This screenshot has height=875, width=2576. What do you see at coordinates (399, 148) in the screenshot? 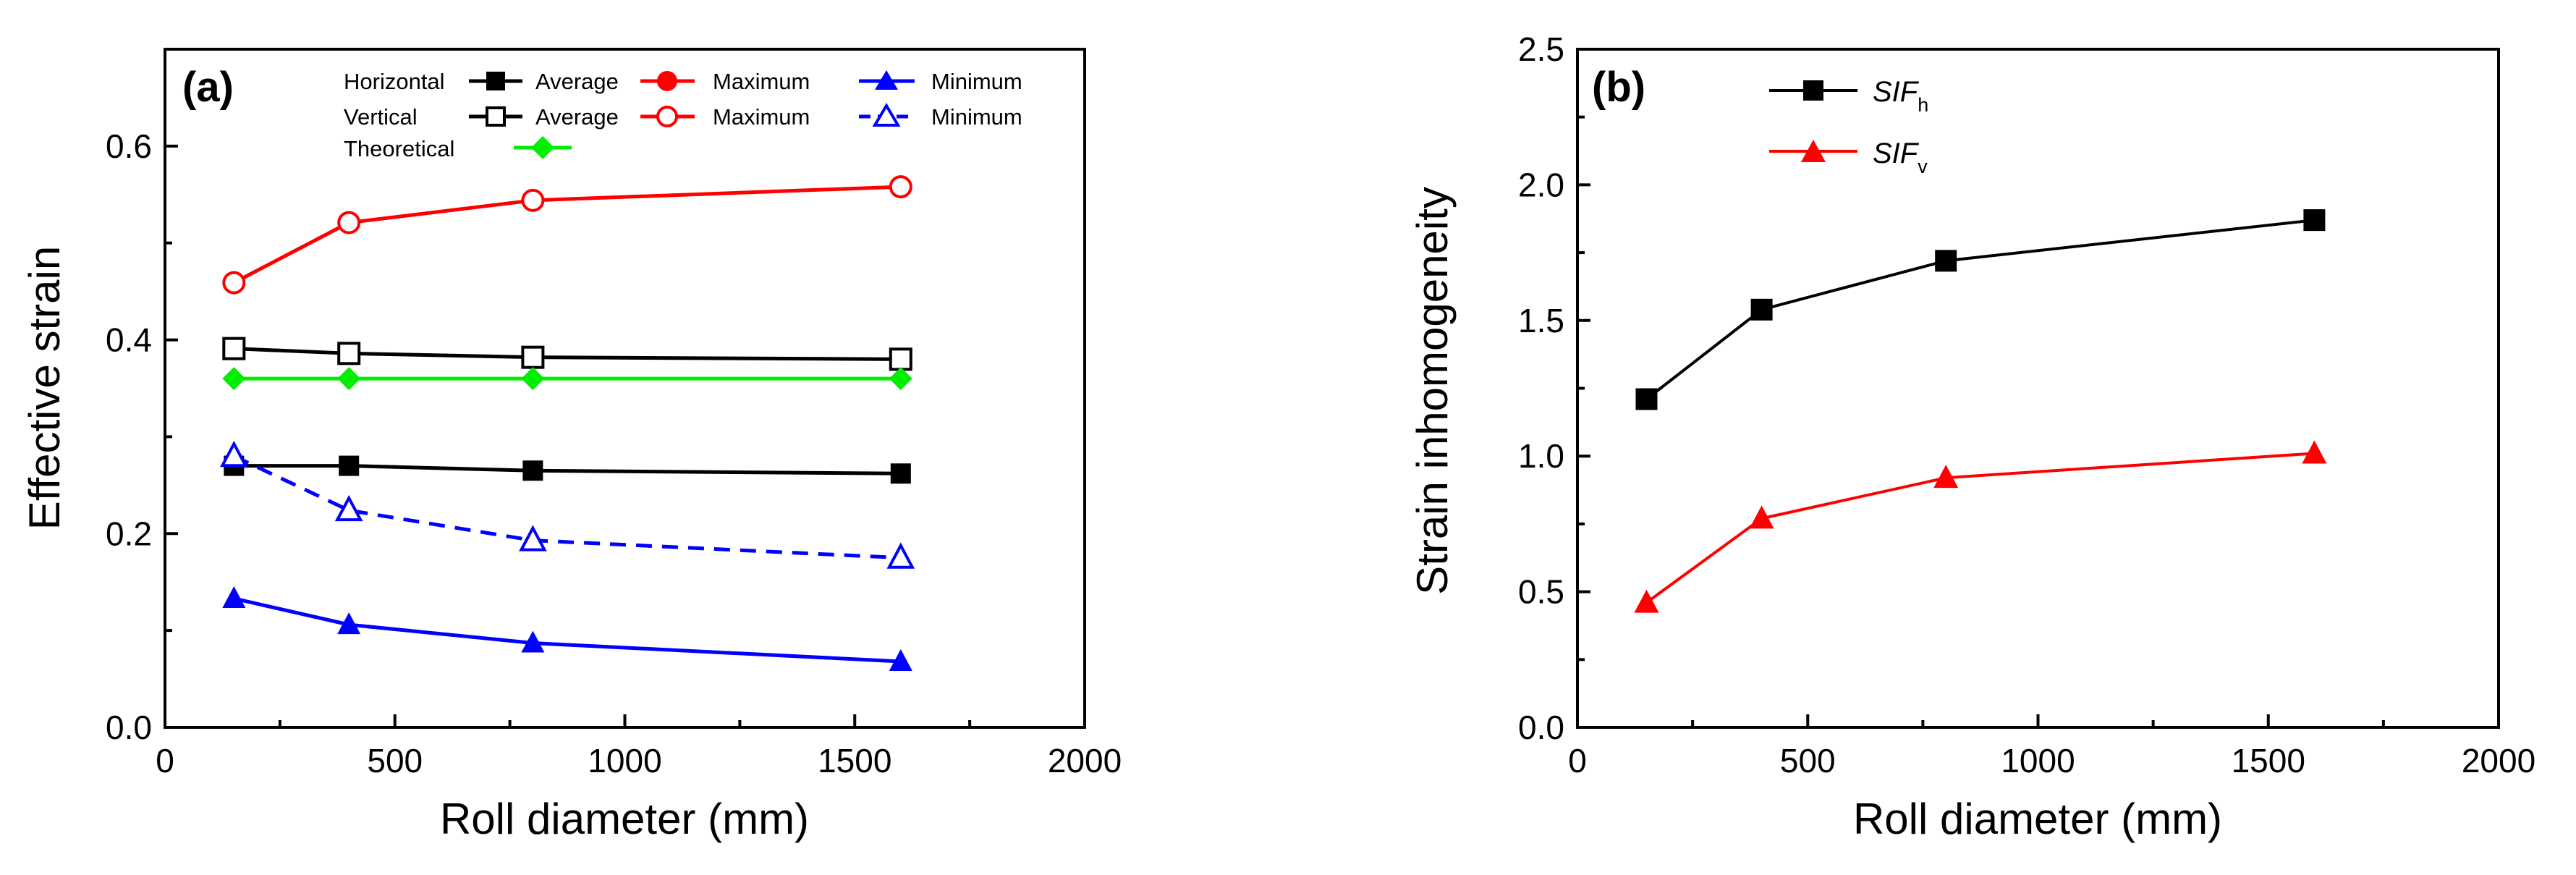
I see `legend-row-label-theoretical: Theoretical` at bounding box center [399, 148].